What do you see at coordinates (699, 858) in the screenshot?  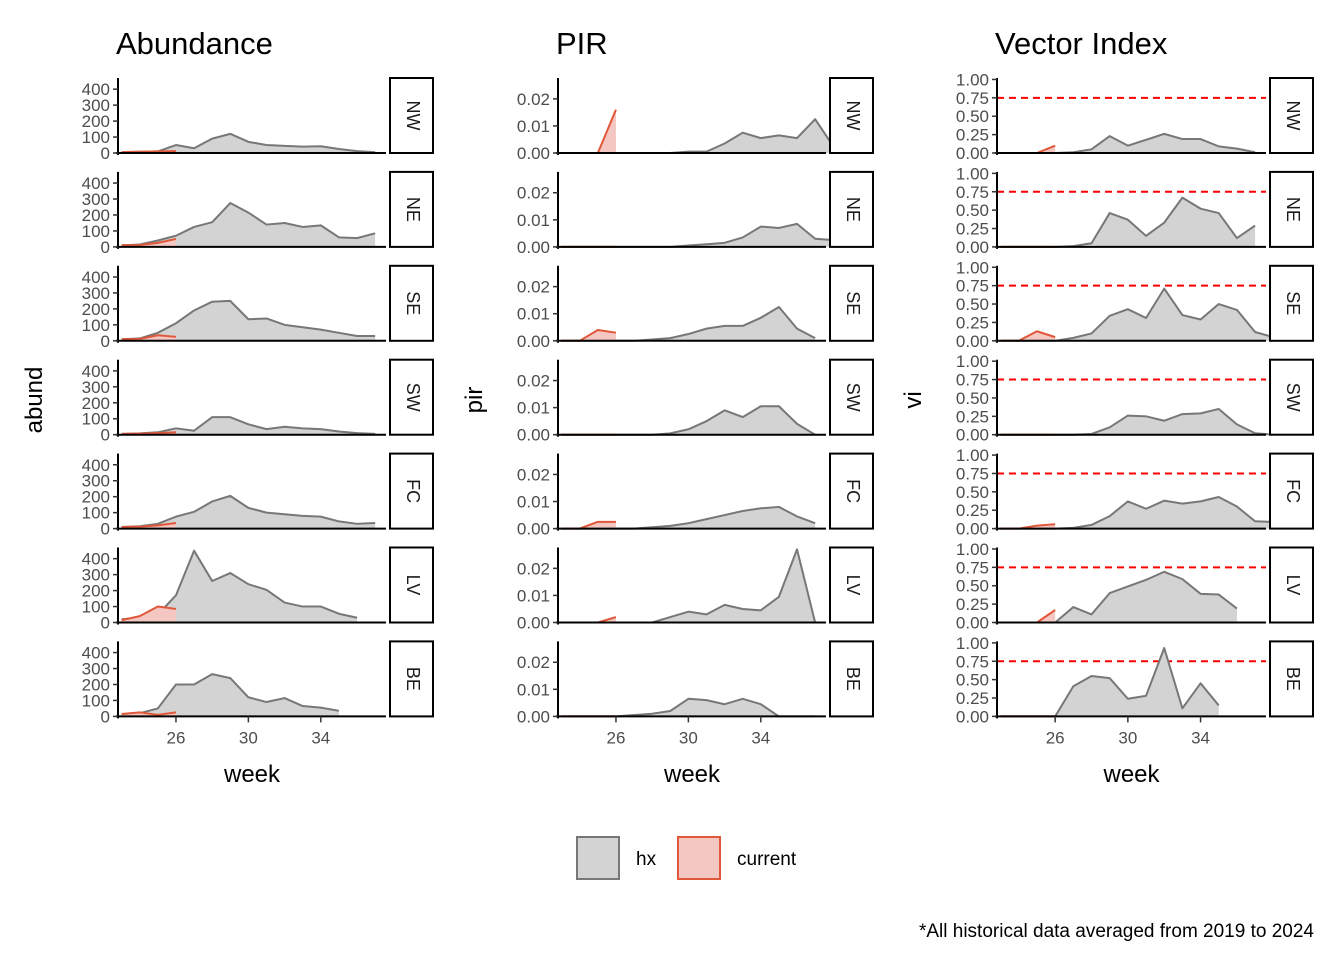 I see `legend-swatch-current` at bounding box center [699, 858].